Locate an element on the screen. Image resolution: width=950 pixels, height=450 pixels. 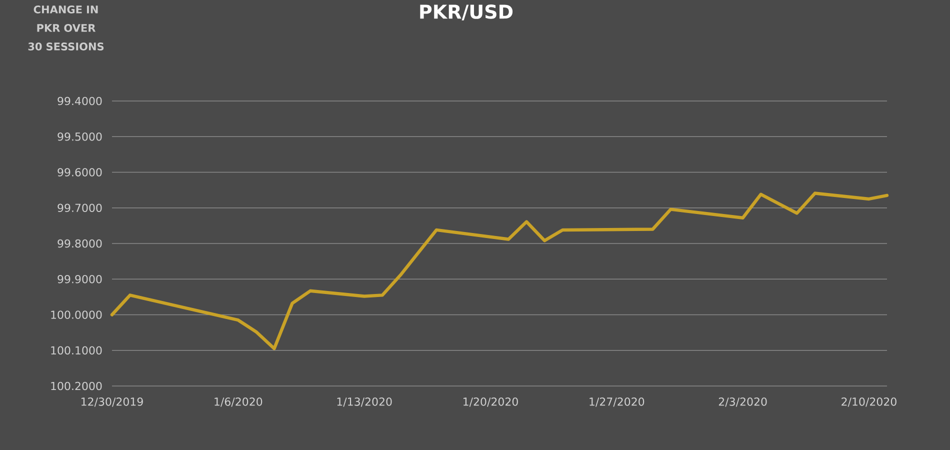
y-tick-label: 99.6000 is located at coordinates (80, 172).